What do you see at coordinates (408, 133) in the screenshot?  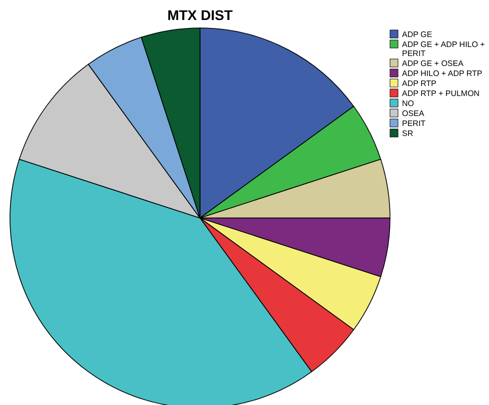 I see `legend-label: SR` at bounding box center [408, 133].